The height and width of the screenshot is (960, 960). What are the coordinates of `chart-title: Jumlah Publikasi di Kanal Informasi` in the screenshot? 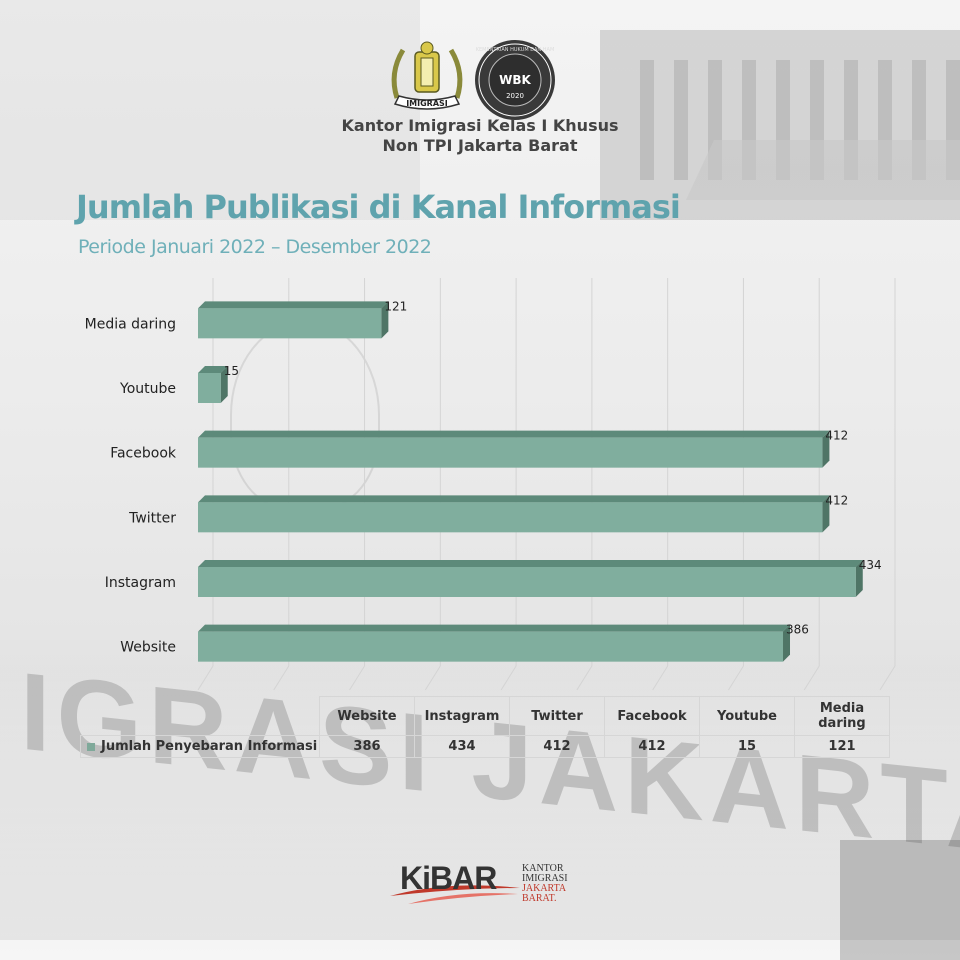 It's located at (378, 207).